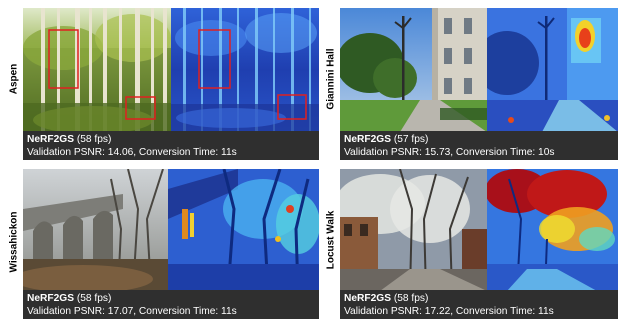 Image resolution: width=630 pixels, height=320 pixels. I want to click on aspen-gaussian-render, so click(245, 70).